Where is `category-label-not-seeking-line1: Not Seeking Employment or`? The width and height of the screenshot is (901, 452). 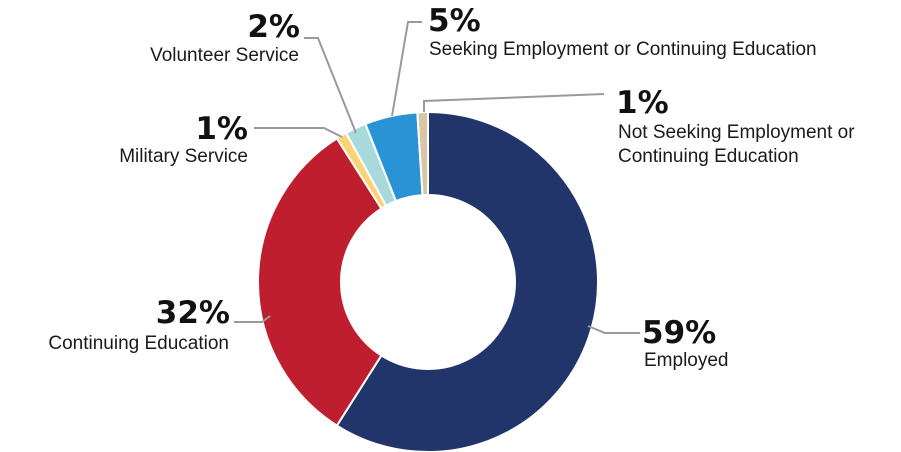 category-label-not-seeking-line1: Not Seeking Employment or is located at coordinates (736, 132).